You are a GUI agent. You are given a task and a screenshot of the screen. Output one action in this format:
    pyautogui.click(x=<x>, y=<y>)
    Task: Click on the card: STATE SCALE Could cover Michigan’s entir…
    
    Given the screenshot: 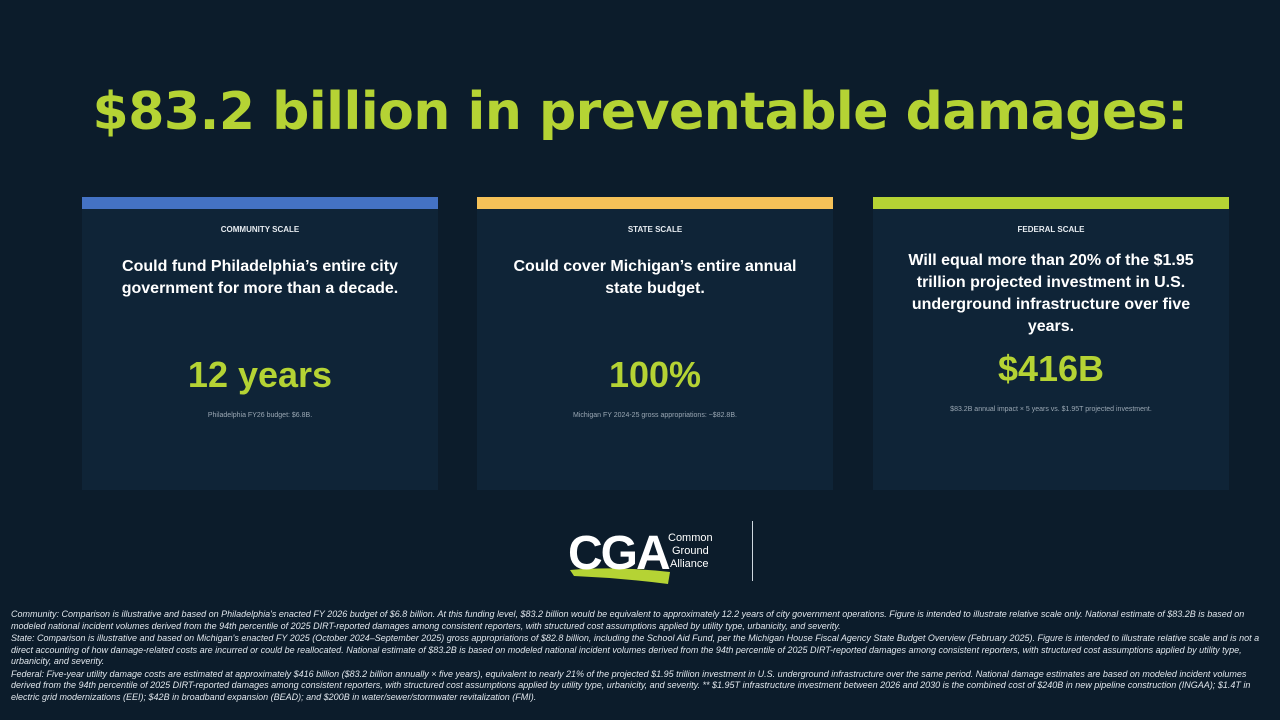 What is the action you would take?
    pyautogui.click(x=655, y=343)
    